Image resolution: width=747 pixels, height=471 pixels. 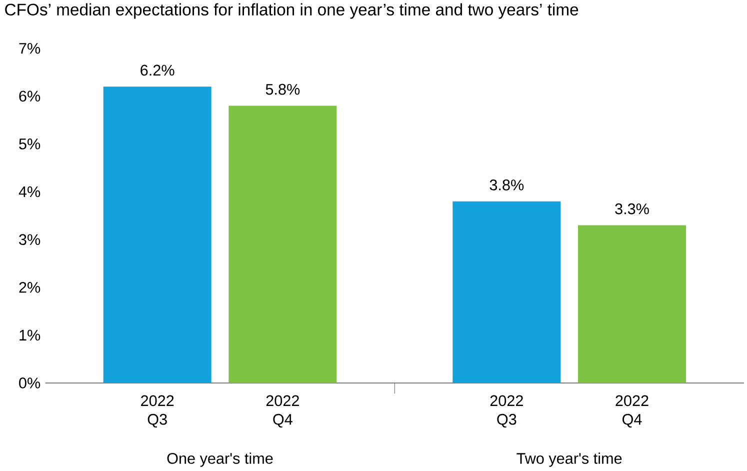 What do you see at coordinates (569, 459) in the screenshot?
I see `x-tick-label: Two year's time` at bounding box center [569, 459].